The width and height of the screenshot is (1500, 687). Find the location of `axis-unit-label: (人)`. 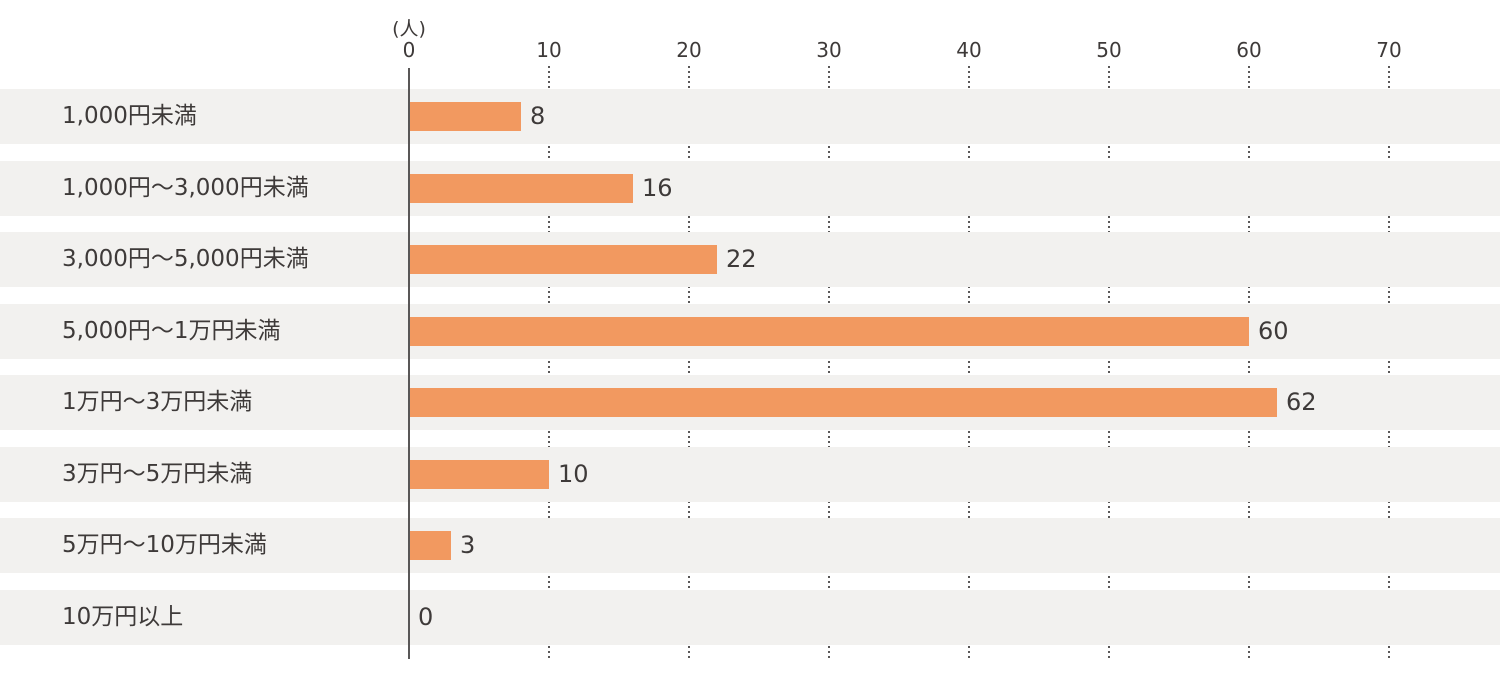

axis-unit-label: (人) is located at coordinates (409, 29).